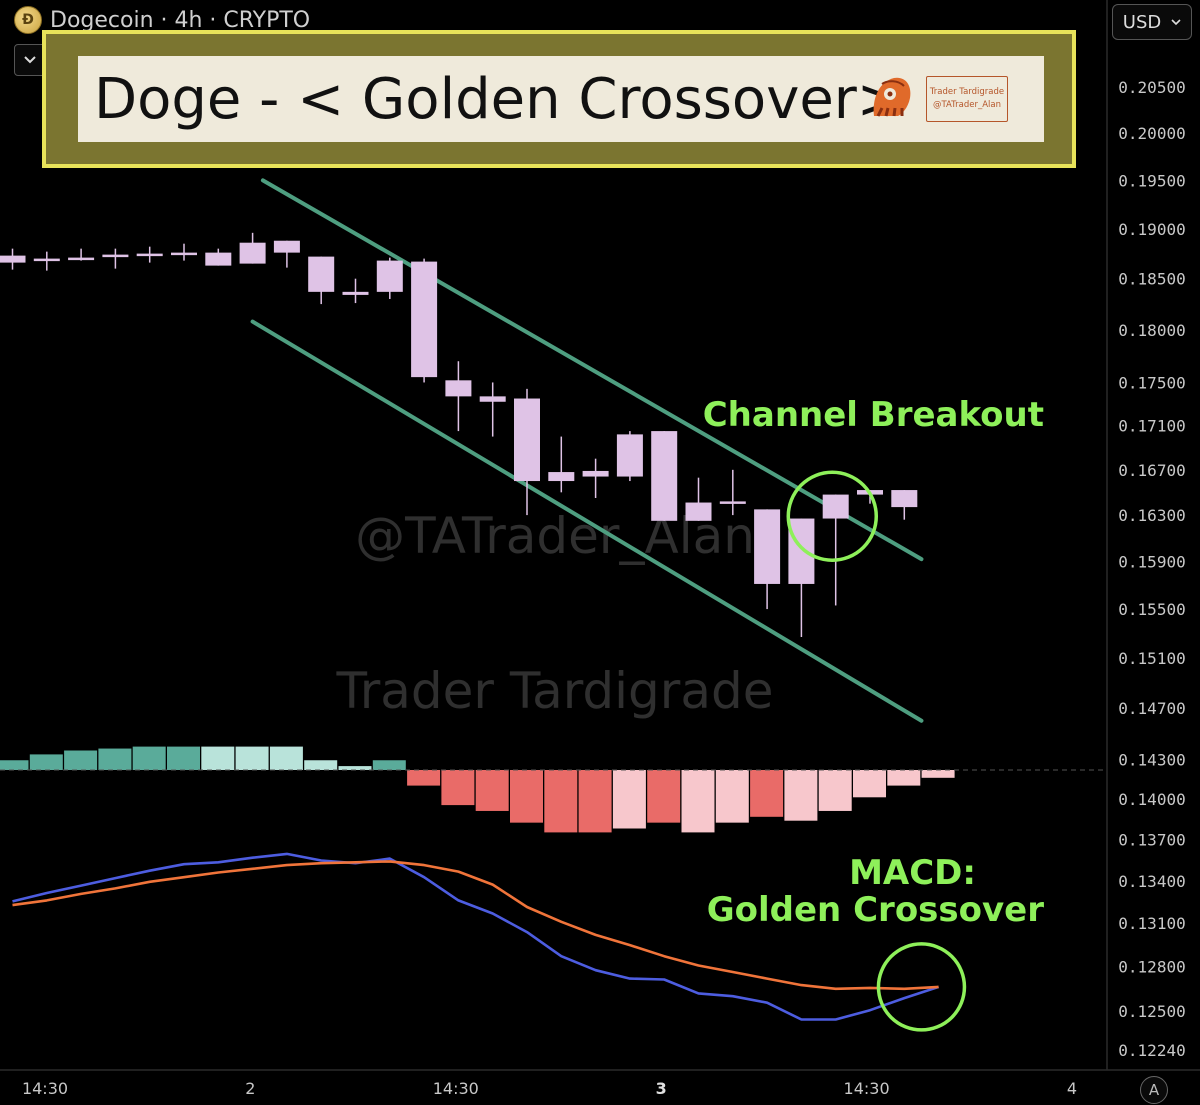 The height and width of the screenshot is (1105, 1200). Describe the element at coordinates (1151, 966) in the screenshot. I see `price-tick-label: 0.12800` at that location.